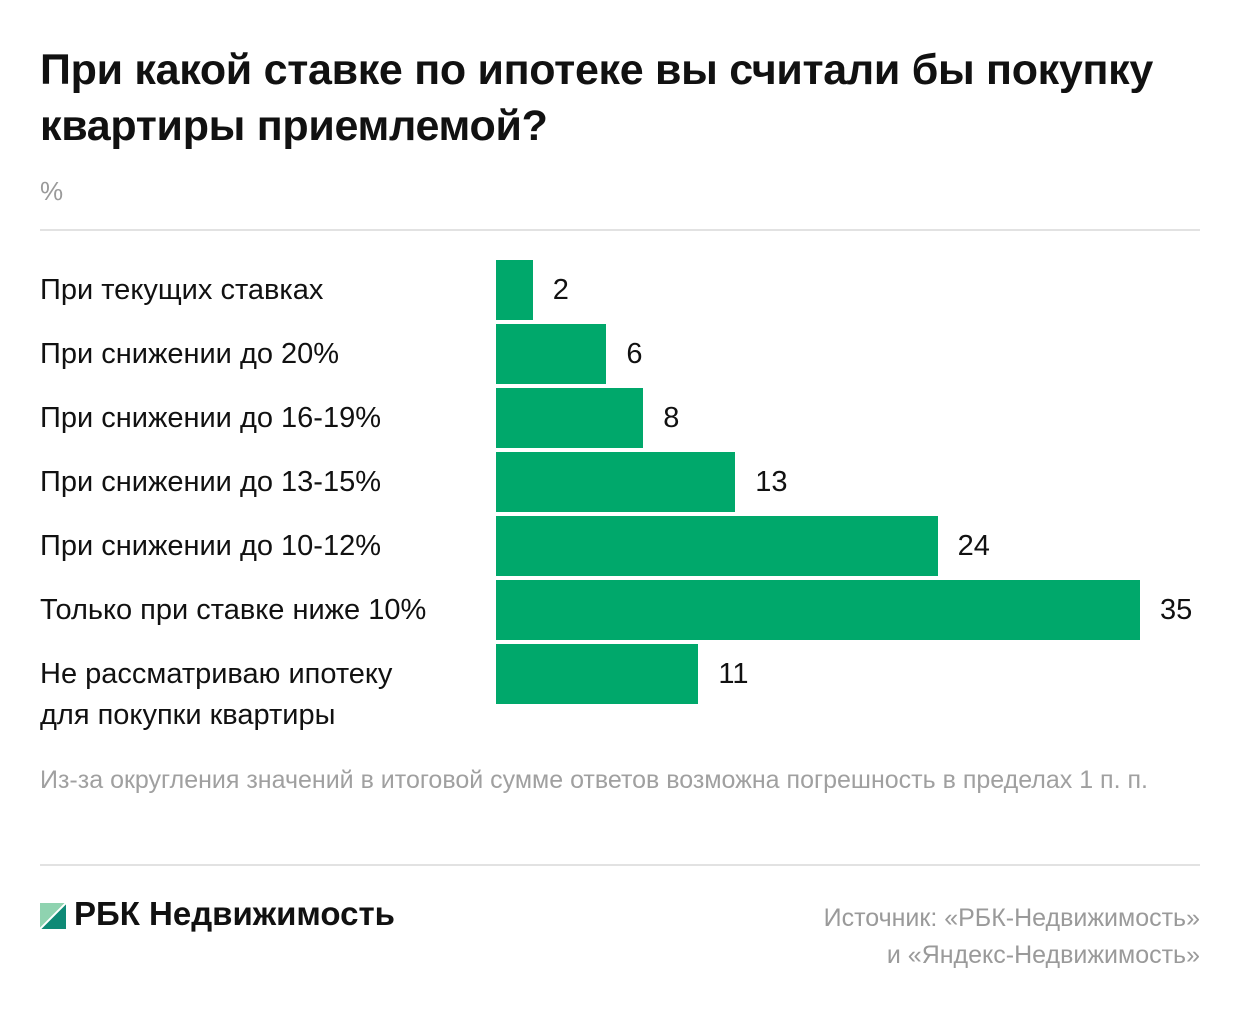  What do you see at coordinates (733, 674) in the screenshot?
I see `value-label: 11` at bounding box center [733, 674].